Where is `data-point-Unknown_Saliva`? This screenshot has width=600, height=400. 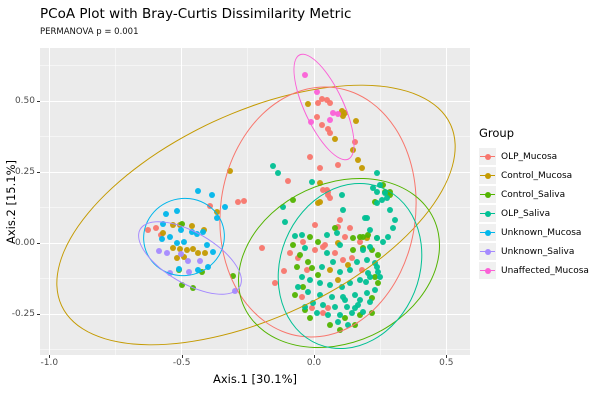
data-point-Unknown_Saliva is located at coordinates (167, 252).